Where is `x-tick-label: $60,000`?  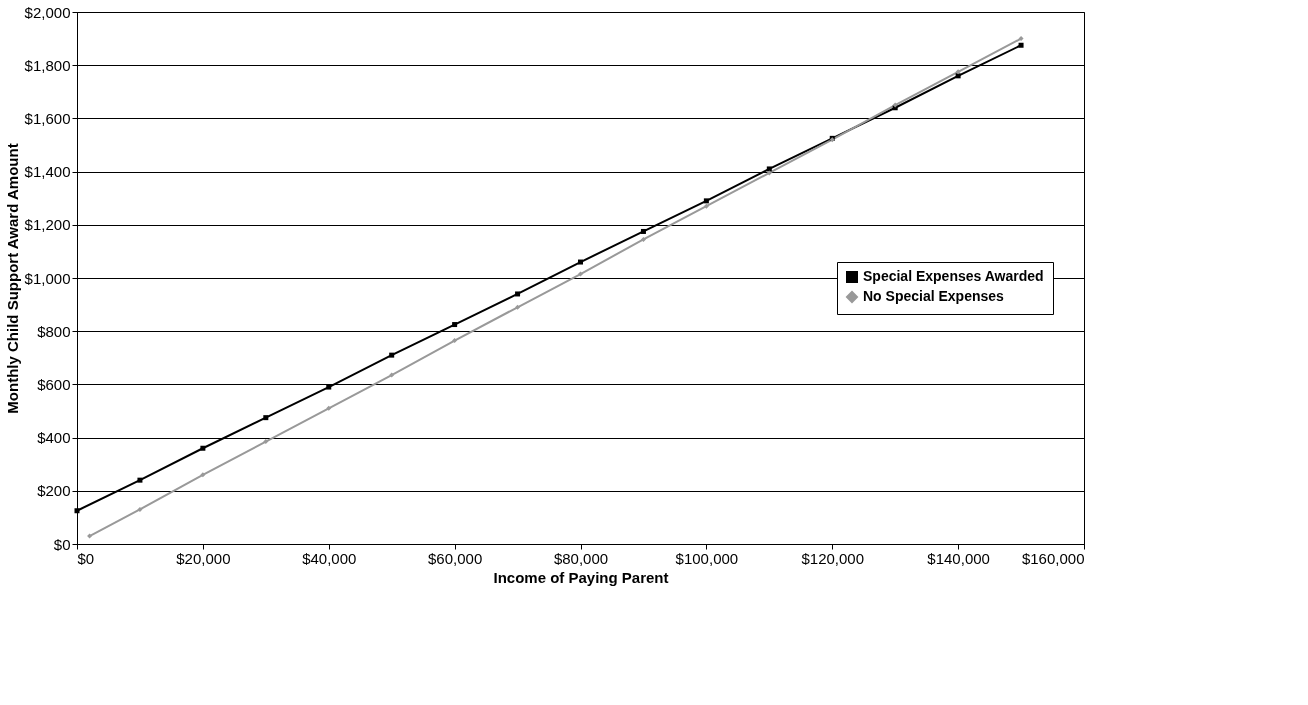 x-tick-label: $60,000 is located at coordinates (455, 558).